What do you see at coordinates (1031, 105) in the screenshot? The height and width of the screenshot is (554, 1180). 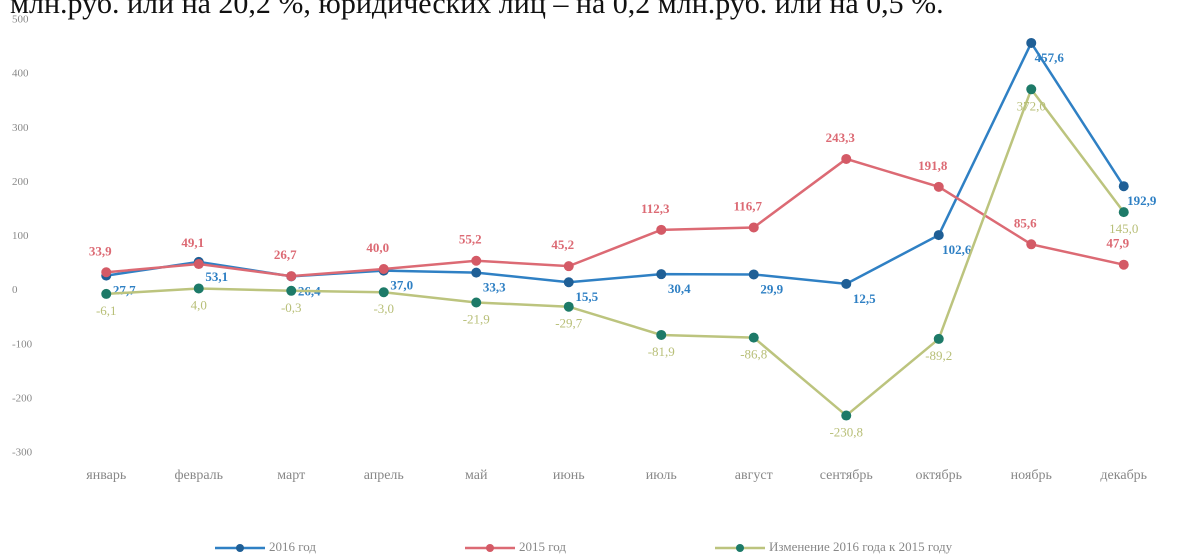 I see `value-label: 372,0` at bounding box center [1031, 105].